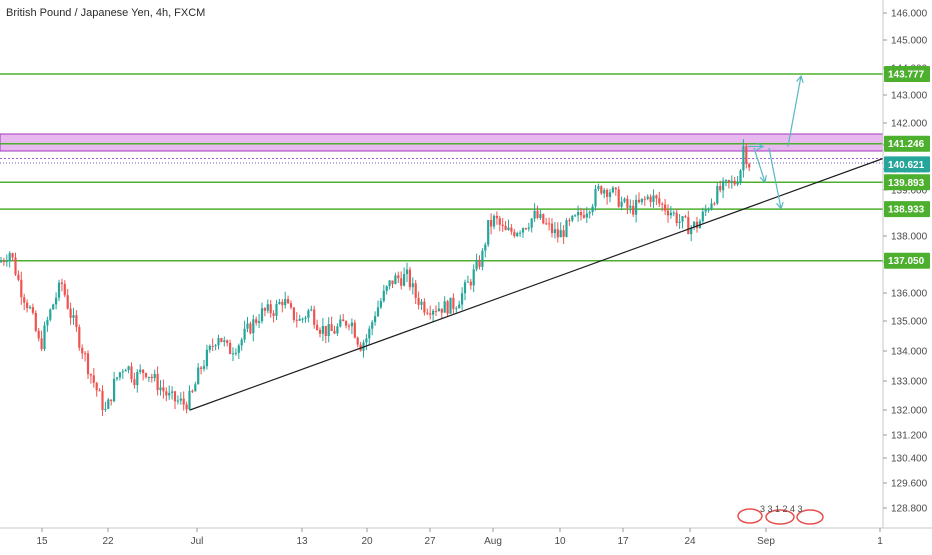  I want to click on level-badge: 143.777, so click(907, 74).